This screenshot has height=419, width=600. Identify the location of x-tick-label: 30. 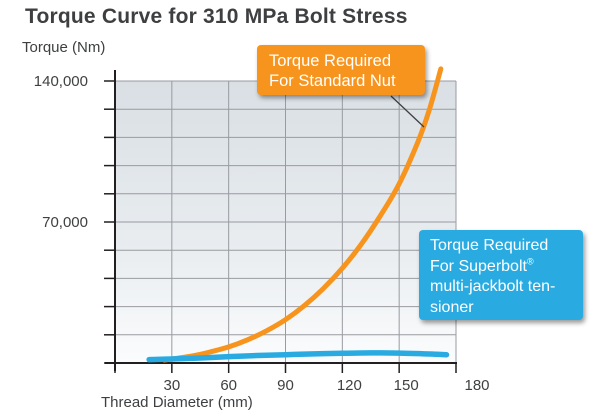
(171, 385).